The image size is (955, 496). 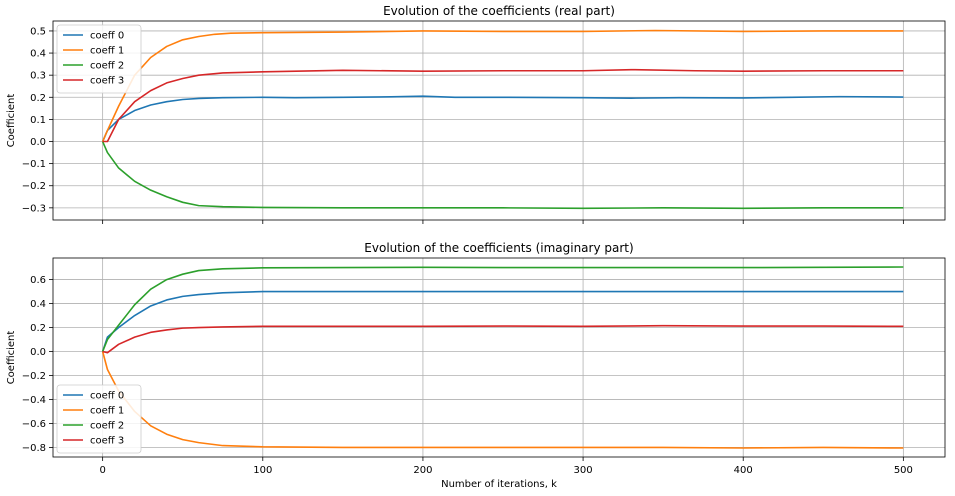 What do you see at coordinates (262, 470) in the screenshot?
I see `x-tick-label: 100` at bounding box center [262, 470].